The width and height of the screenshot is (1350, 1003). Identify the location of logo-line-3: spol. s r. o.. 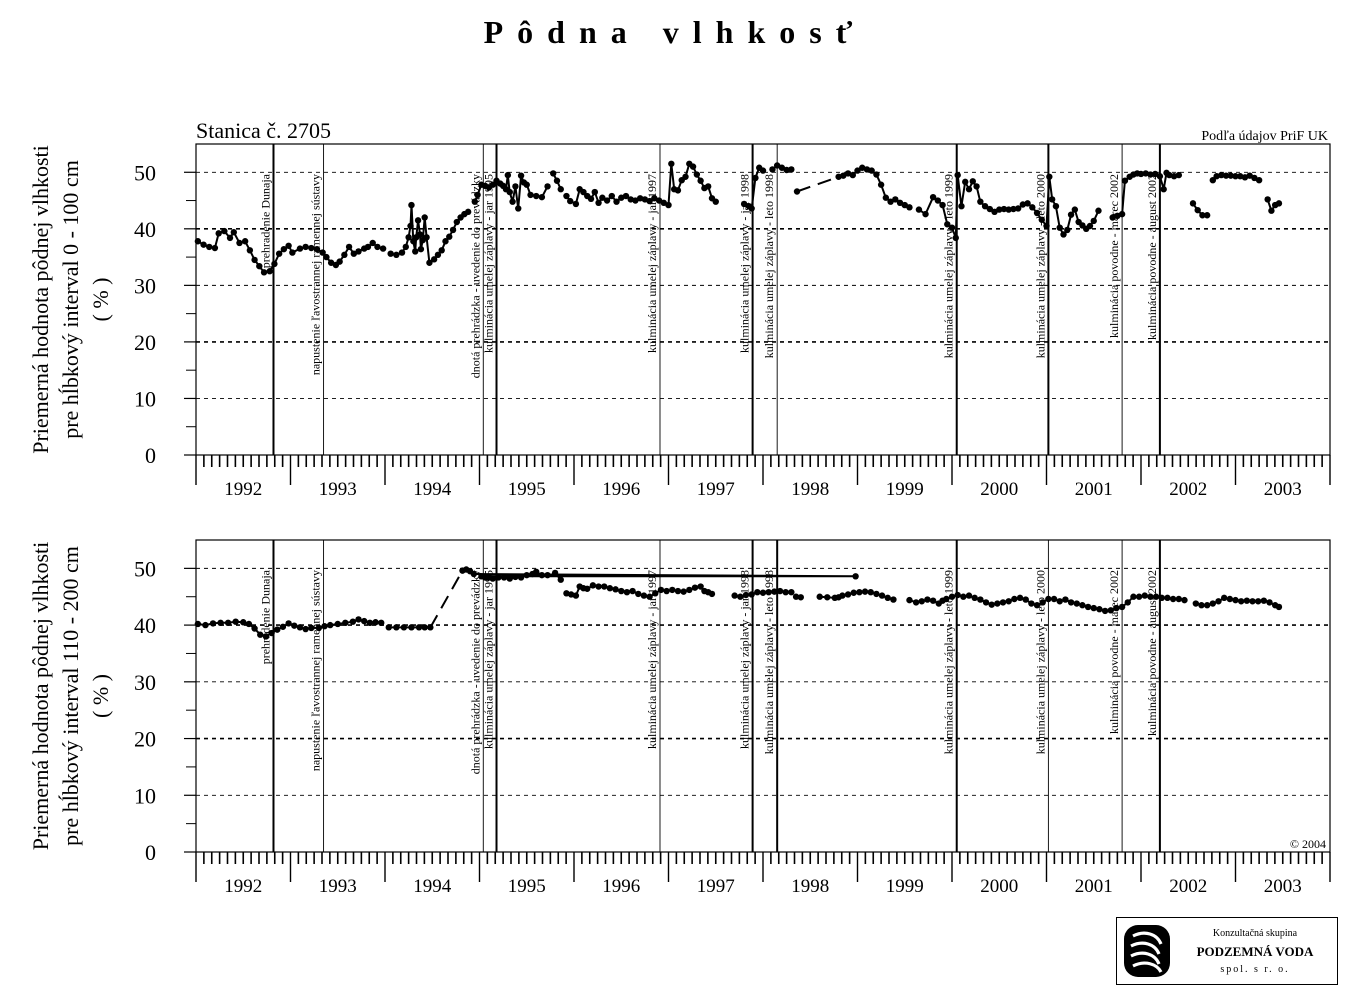
(1255, 969).